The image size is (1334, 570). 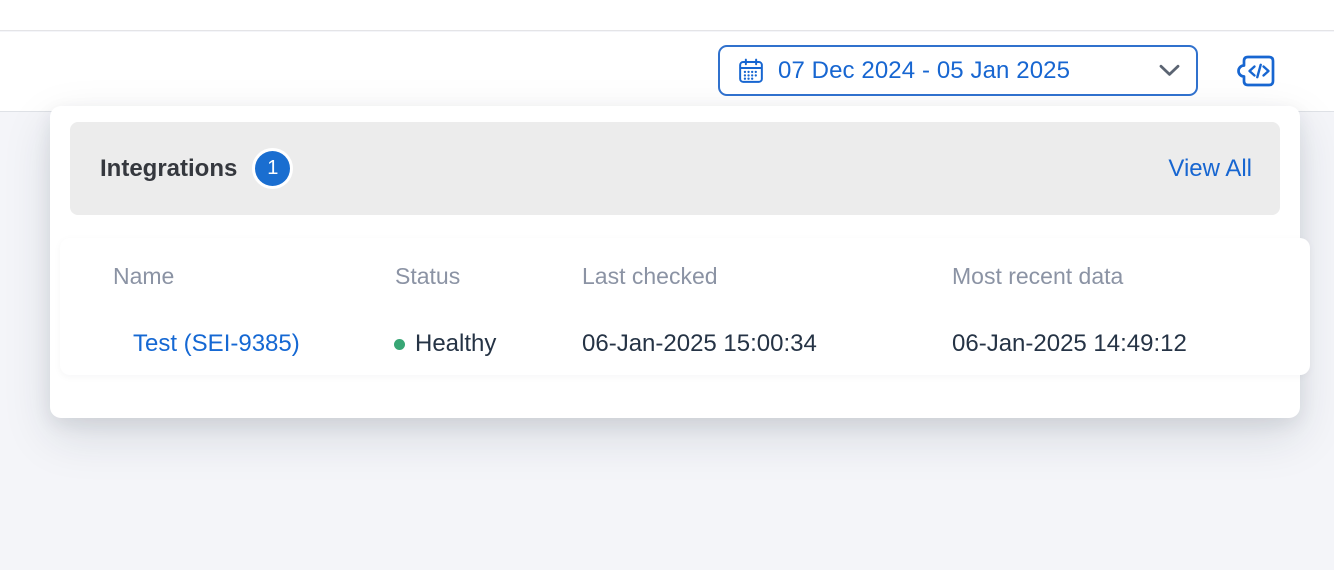 I want to click on integrations-header-band: Integrations 1 View All, so click(x=675, y=168).